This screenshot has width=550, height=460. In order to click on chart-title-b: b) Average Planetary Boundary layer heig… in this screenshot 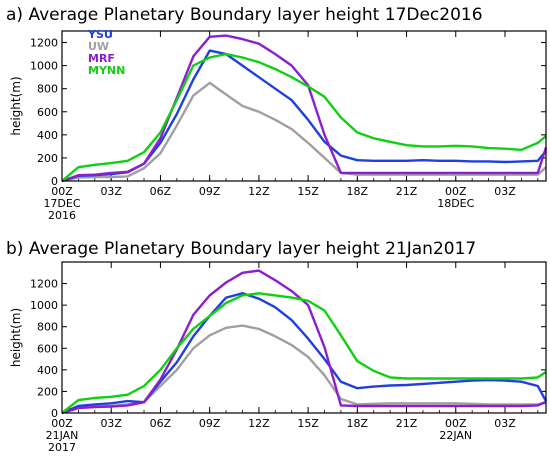, I will do `click(241, 249)`.